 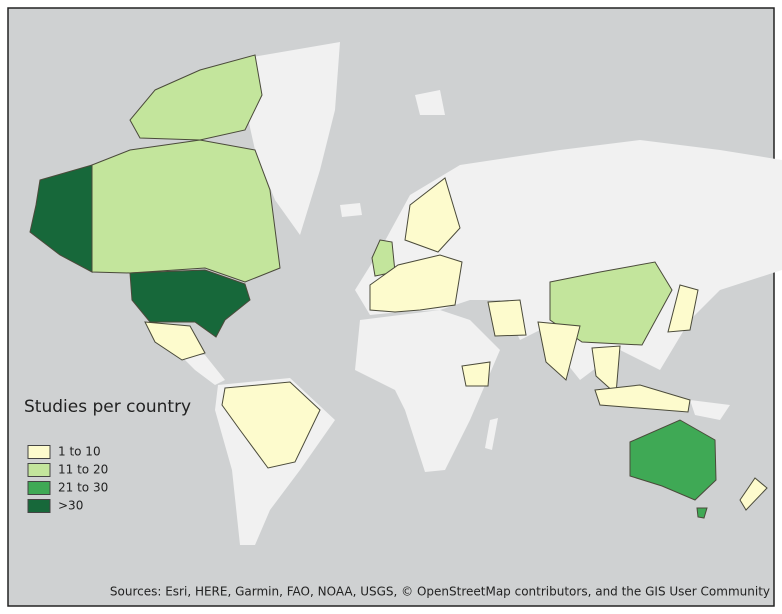 I want to click on new-guinea, so click(x=710, y=410).